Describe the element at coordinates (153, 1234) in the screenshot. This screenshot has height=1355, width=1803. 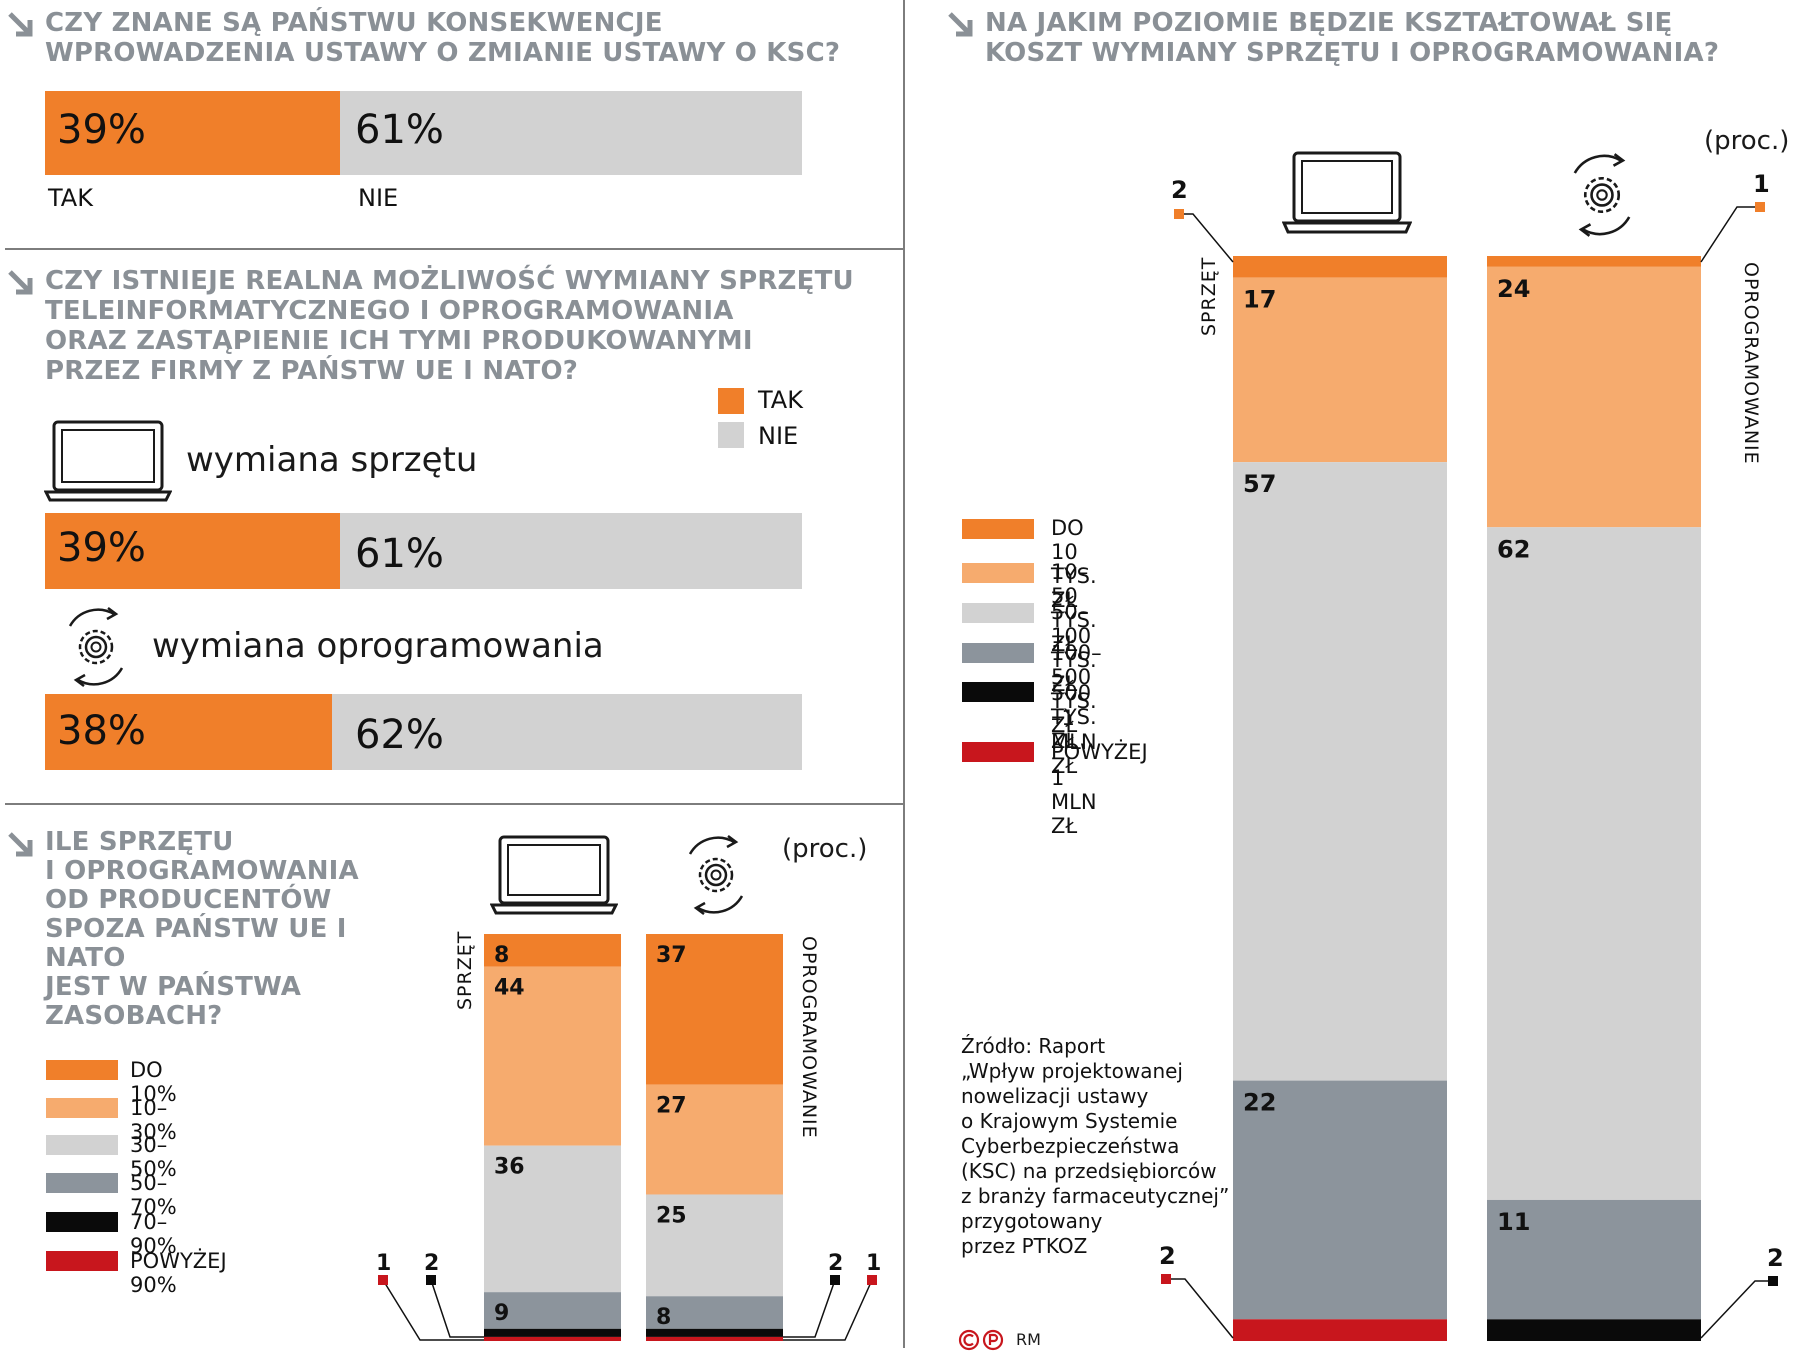
I see `q3-legend-label-5: 70–90%` at that location.